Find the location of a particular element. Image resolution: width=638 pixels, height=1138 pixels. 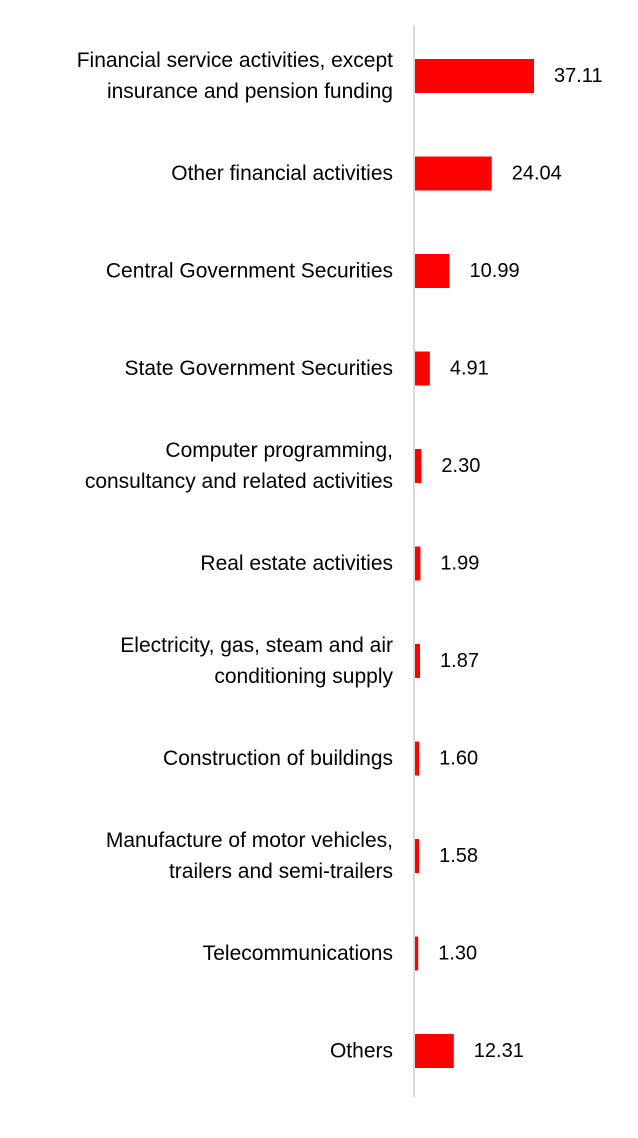

value-label-0: 37.11 is located at coordinates (578, 76).